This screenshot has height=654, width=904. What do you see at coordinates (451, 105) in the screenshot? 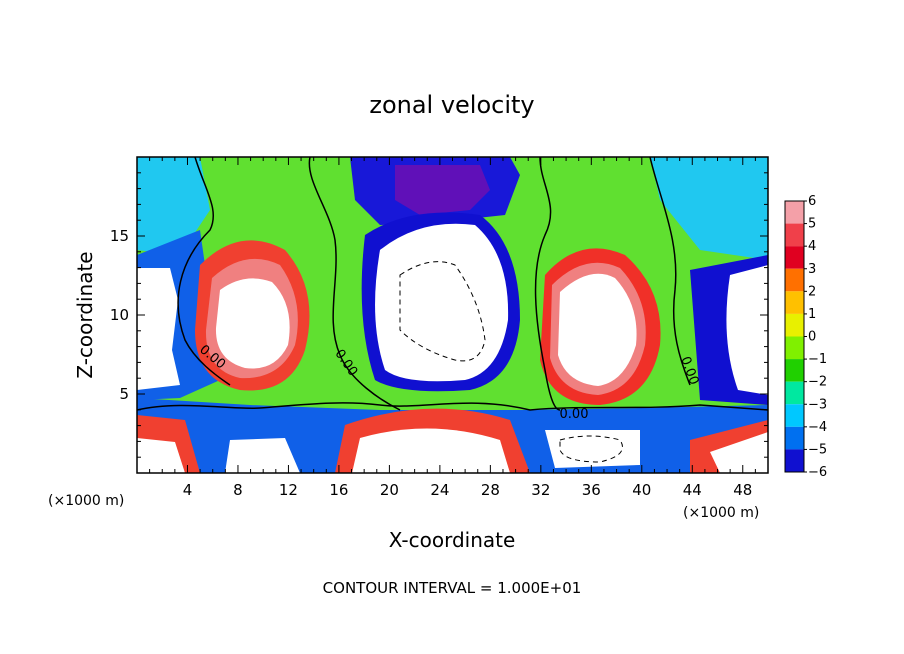
I see `chart-title: zonal velocity` at bounding box center [451, 105].